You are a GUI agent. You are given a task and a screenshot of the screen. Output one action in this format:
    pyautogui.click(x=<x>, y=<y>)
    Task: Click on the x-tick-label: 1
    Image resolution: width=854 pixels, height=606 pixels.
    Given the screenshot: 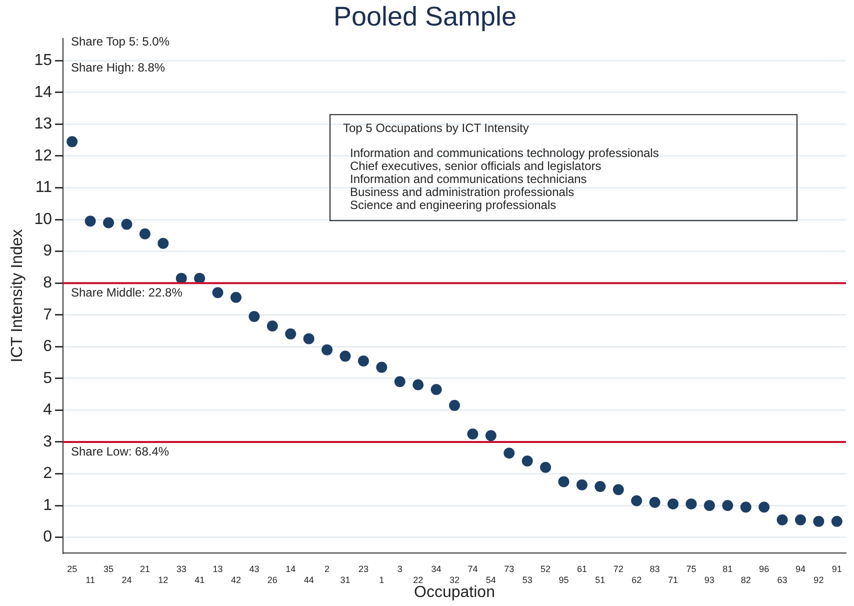 What is the action you would take?
    pyautogui.click(x=381, y=579)
    